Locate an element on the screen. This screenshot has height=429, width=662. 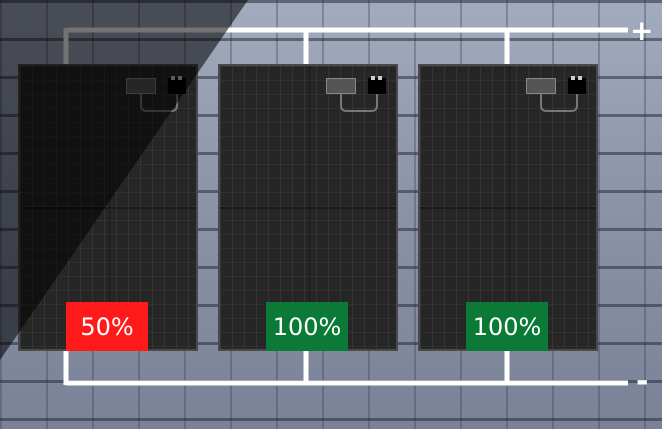
panel-2-output-label: 100% is located at coordinates (307, 326).